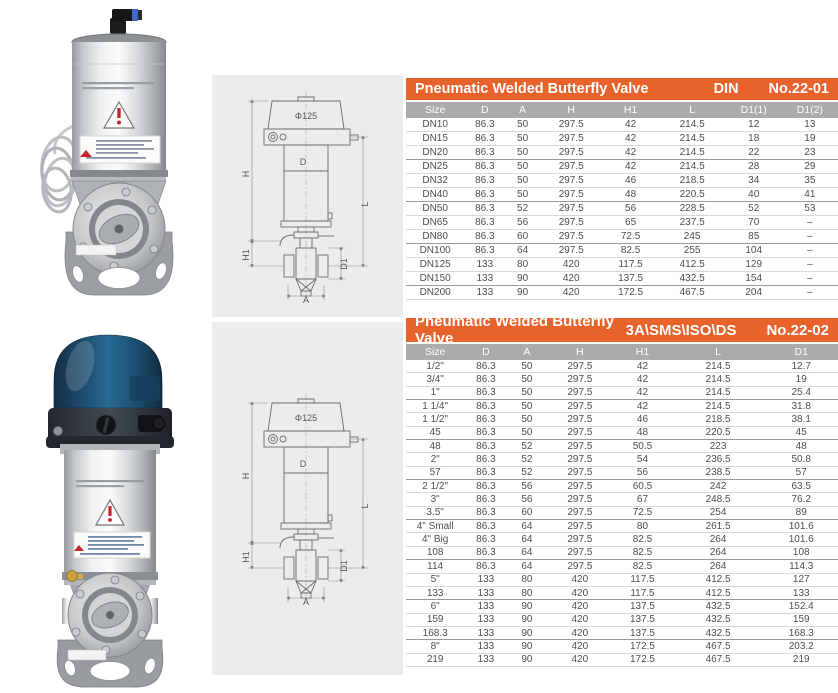 Image resolution: width=838 pixels, height=693 pixels. Describe the element at coordinates (435, 194) in the screenshot. I see `table-cell: DN40` at that location.